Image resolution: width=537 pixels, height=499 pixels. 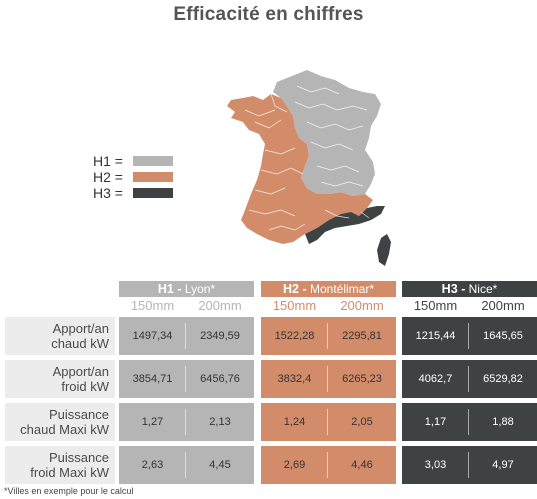 What do you see at coordinates (294, 379) in the screenshot?
I see `table-cell: 3832,4` at bounding box center [294, 379].